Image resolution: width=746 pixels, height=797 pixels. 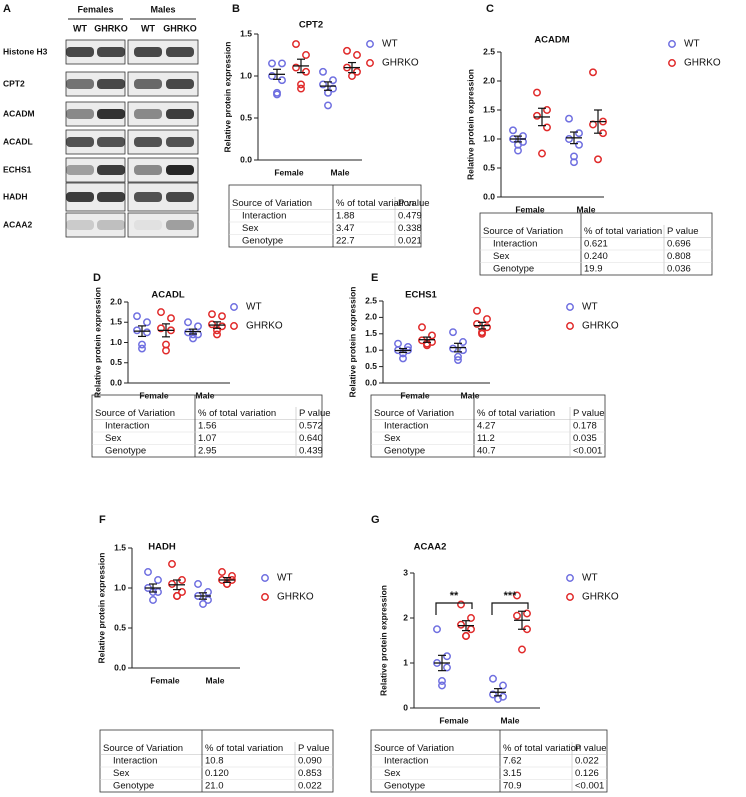 What do you see at coordinates (25, 51) in the screenshot?
I see `protein-label: Histone H3` at bounding box center [25, 51].